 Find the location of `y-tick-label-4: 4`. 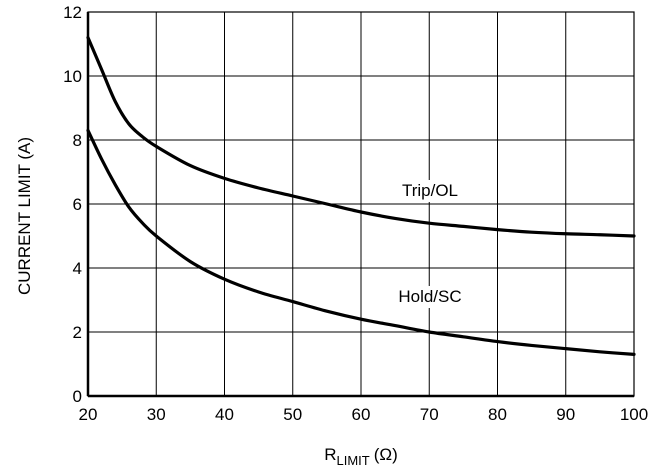

y-tick-label-4: 4 is located at coordinates (77, 268).